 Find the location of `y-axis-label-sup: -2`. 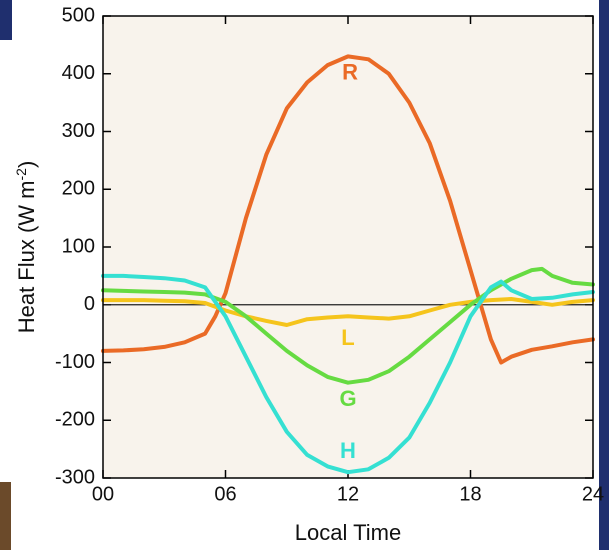

y-axis-label-sup: -2 is located at coordinates (21, 174).